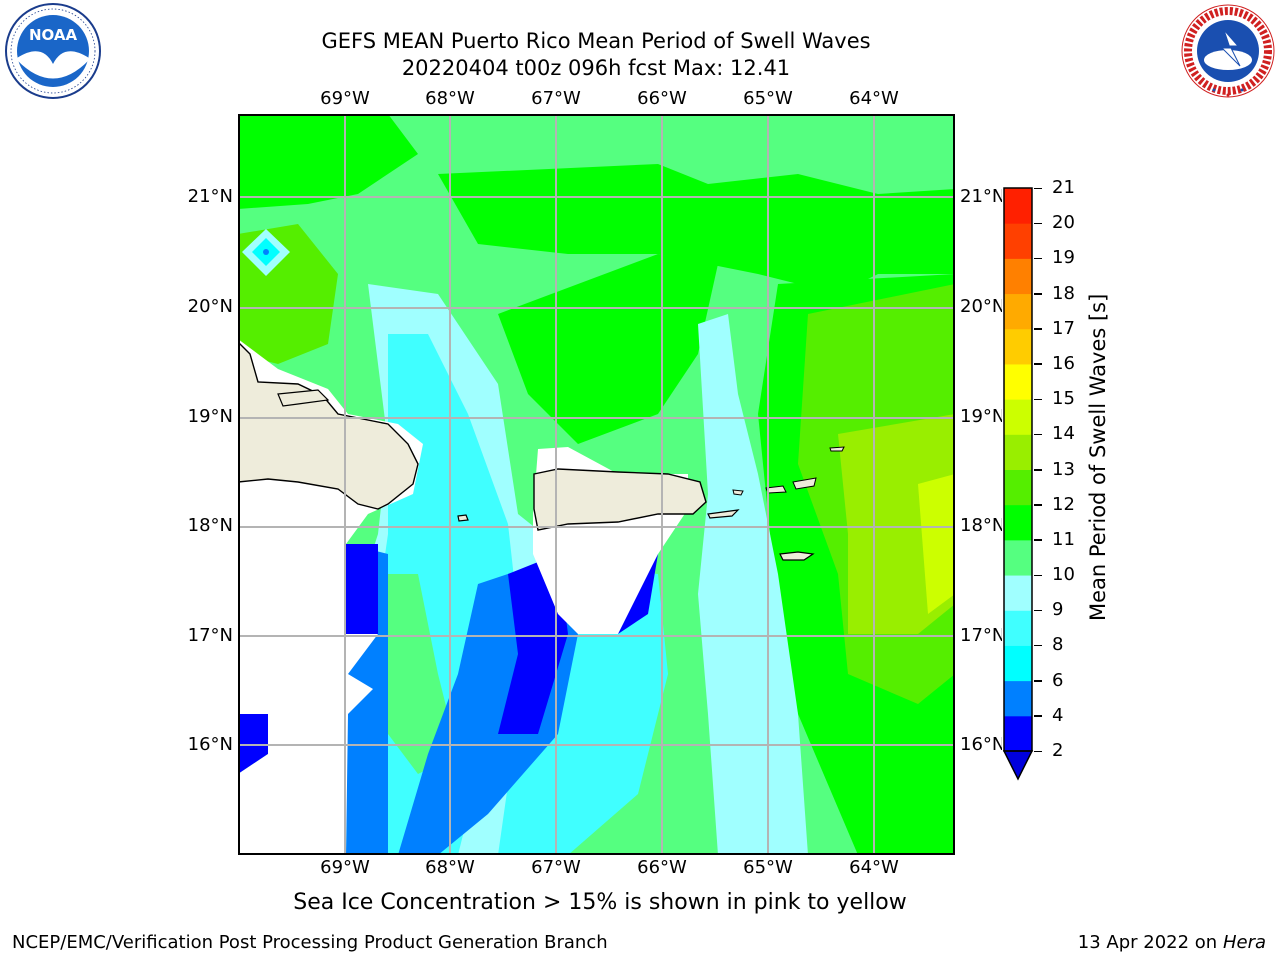 The image size is (1280, 960). I want to click on colorbar-tick-label: 14, so click(1063, 434).